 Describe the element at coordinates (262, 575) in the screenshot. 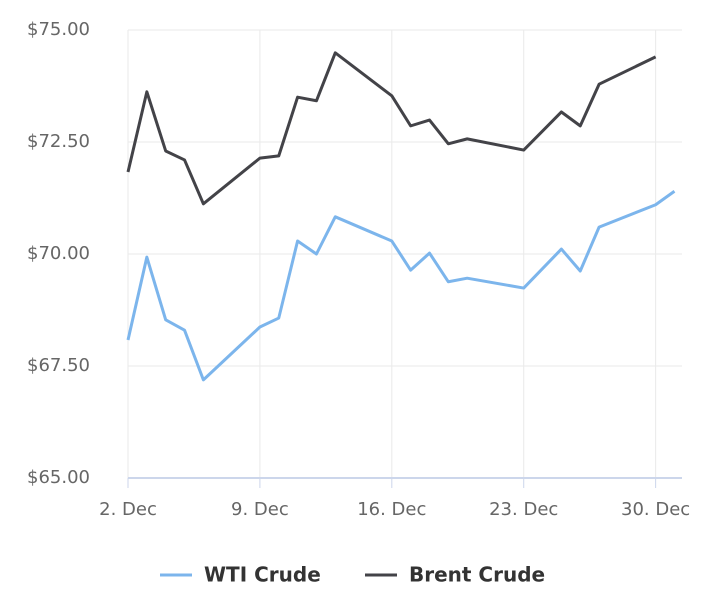

I see `legend-label: WTI Crude` at that location.